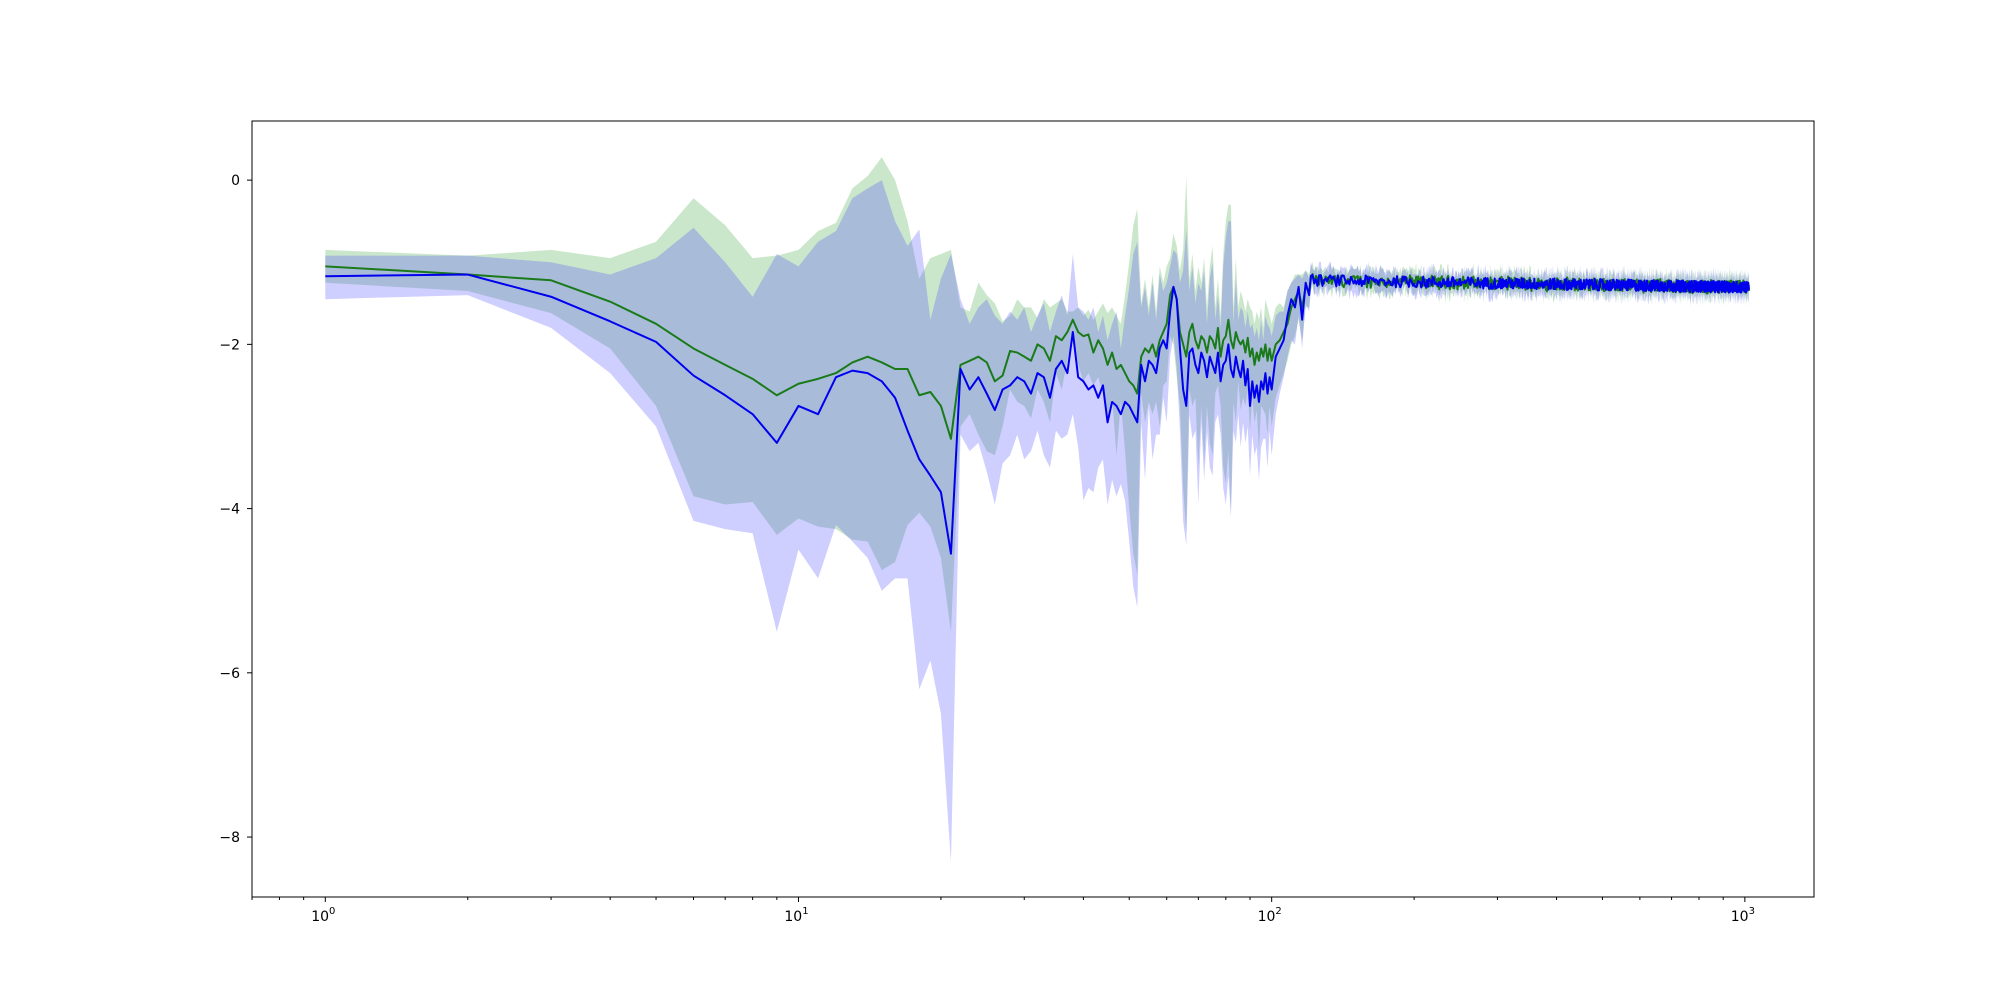 Image resolution: width=2000 pixels, height=1000 pixels. What do you see at coordinates (796, 915) in the screenshot?
I see `x-tick-label: 10¹` at bounding box center [796, 915].